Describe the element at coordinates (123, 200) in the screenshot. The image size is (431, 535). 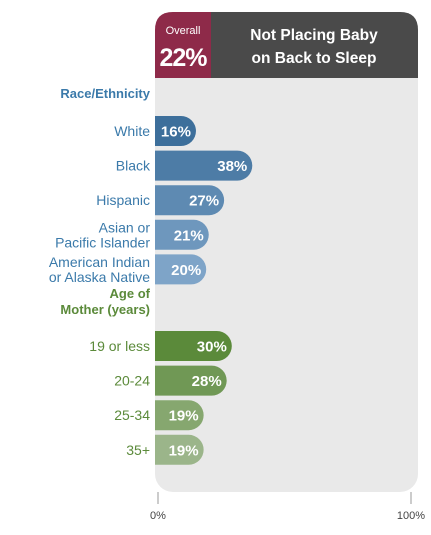
I see `category-label-0-2-line-0: Hispanic` at that location.